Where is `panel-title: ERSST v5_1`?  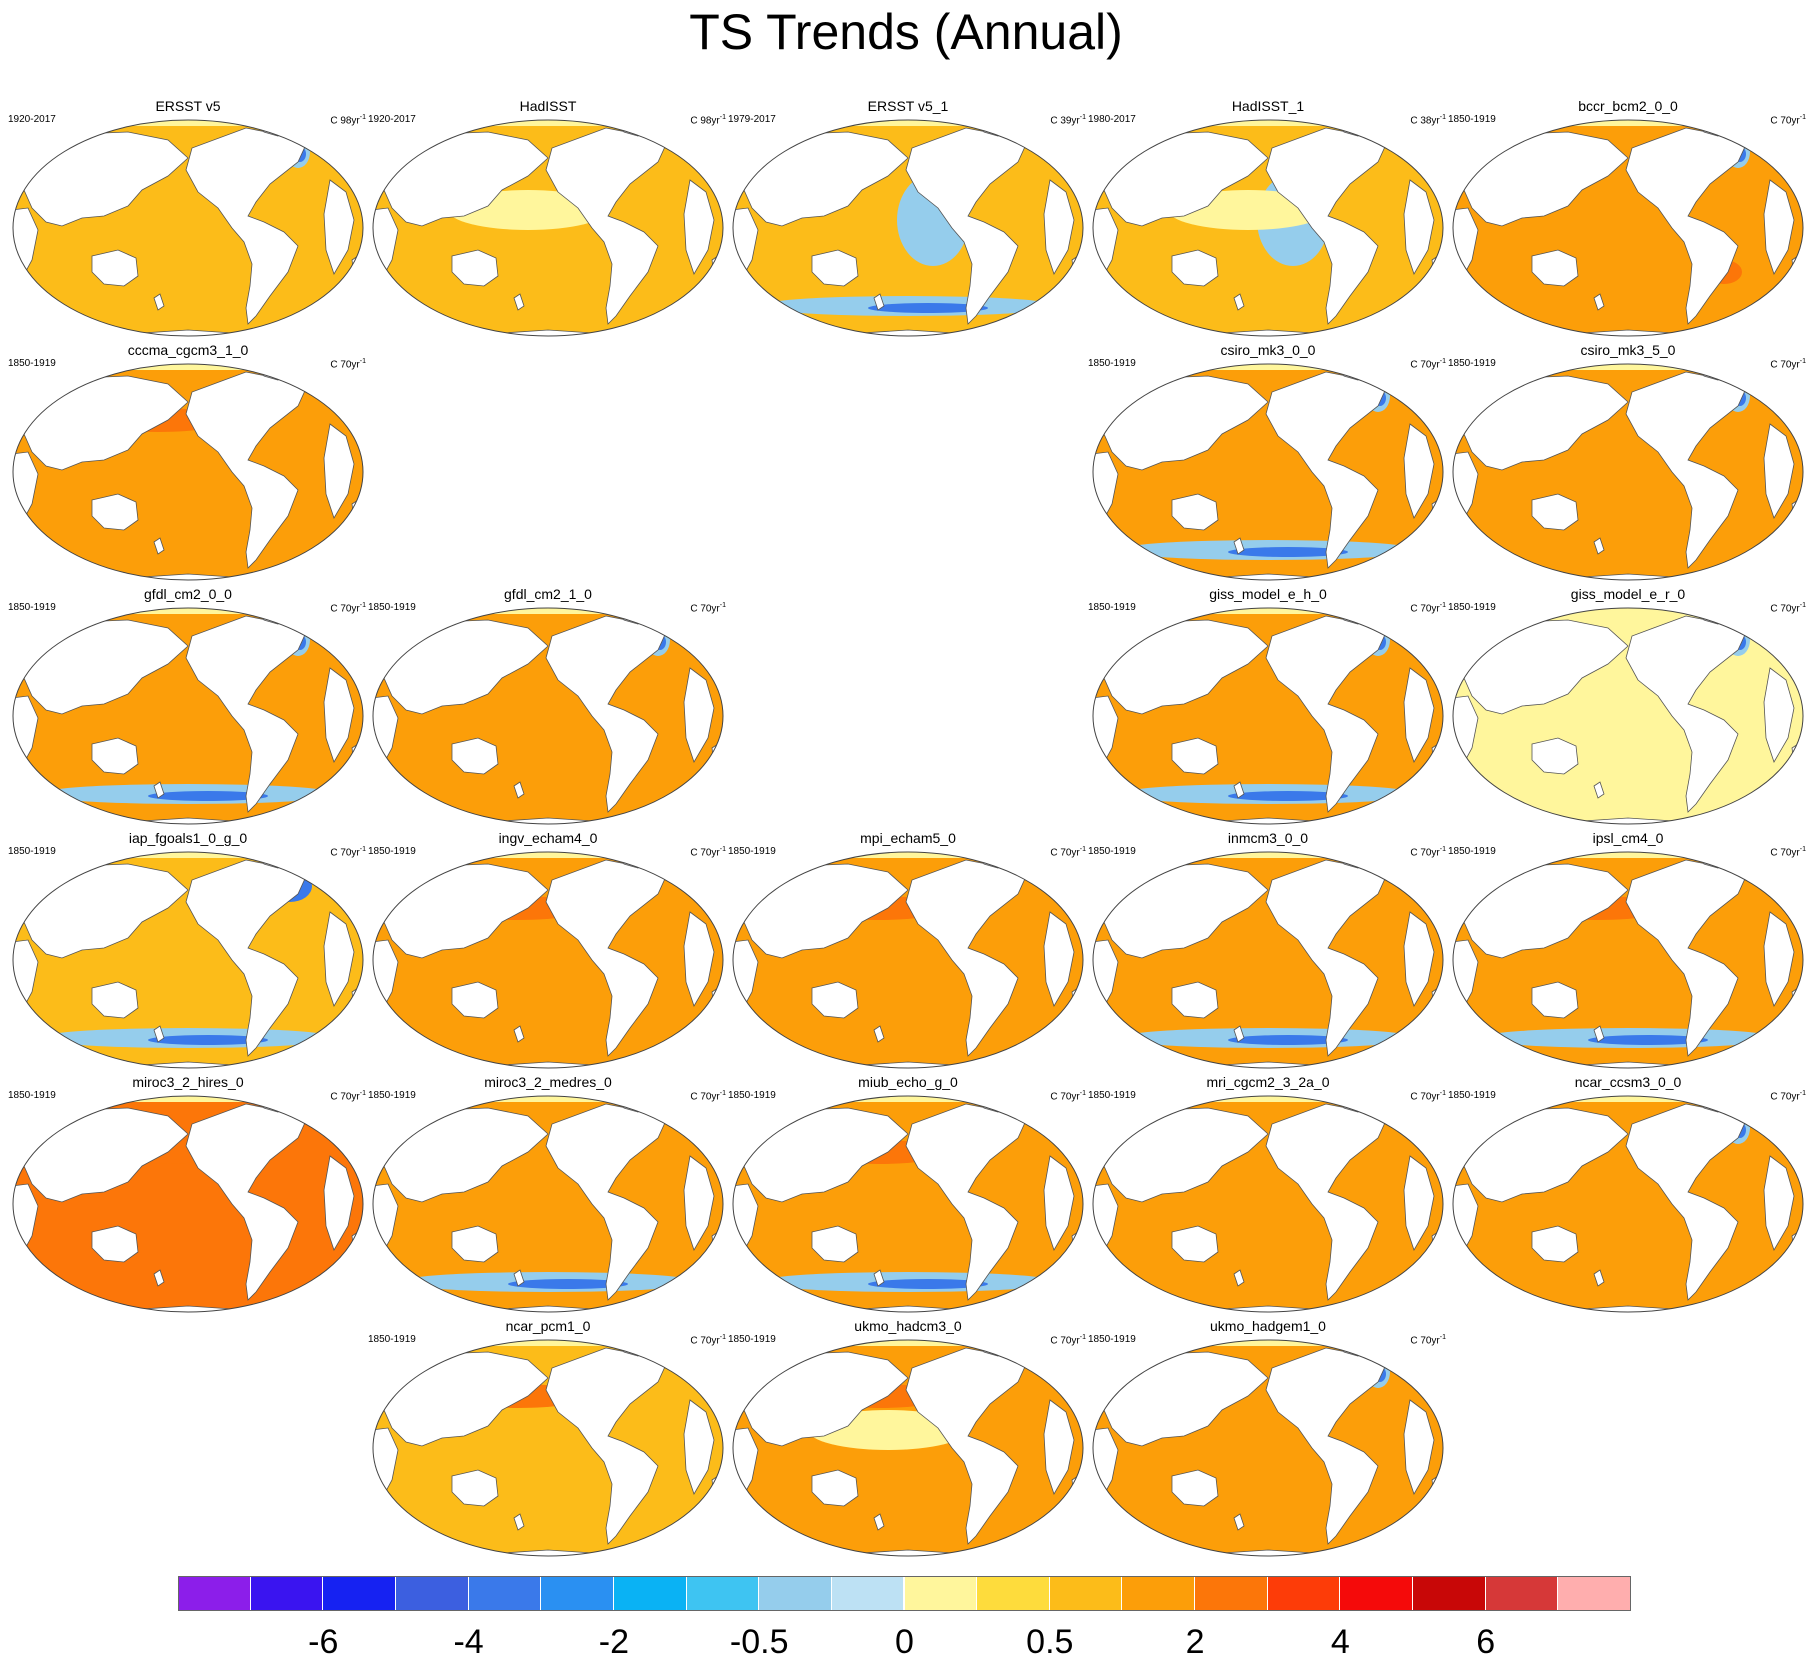 panel-title: ERSST v5_1 is located at coordinates (908, 106).